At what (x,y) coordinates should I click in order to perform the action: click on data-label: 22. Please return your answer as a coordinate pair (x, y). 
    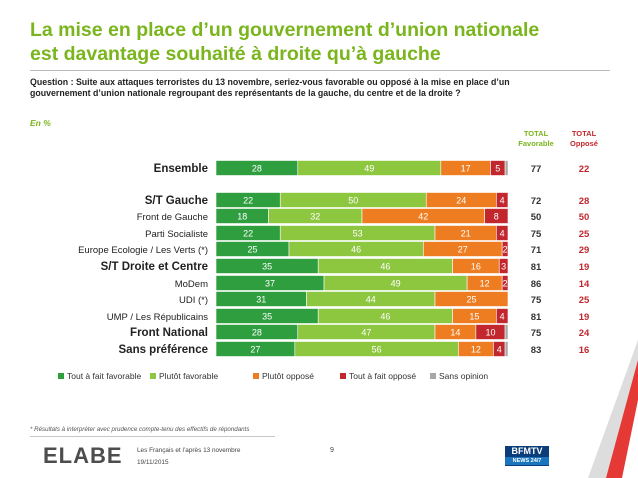
    Looking at the image, I should click on (248, 234).